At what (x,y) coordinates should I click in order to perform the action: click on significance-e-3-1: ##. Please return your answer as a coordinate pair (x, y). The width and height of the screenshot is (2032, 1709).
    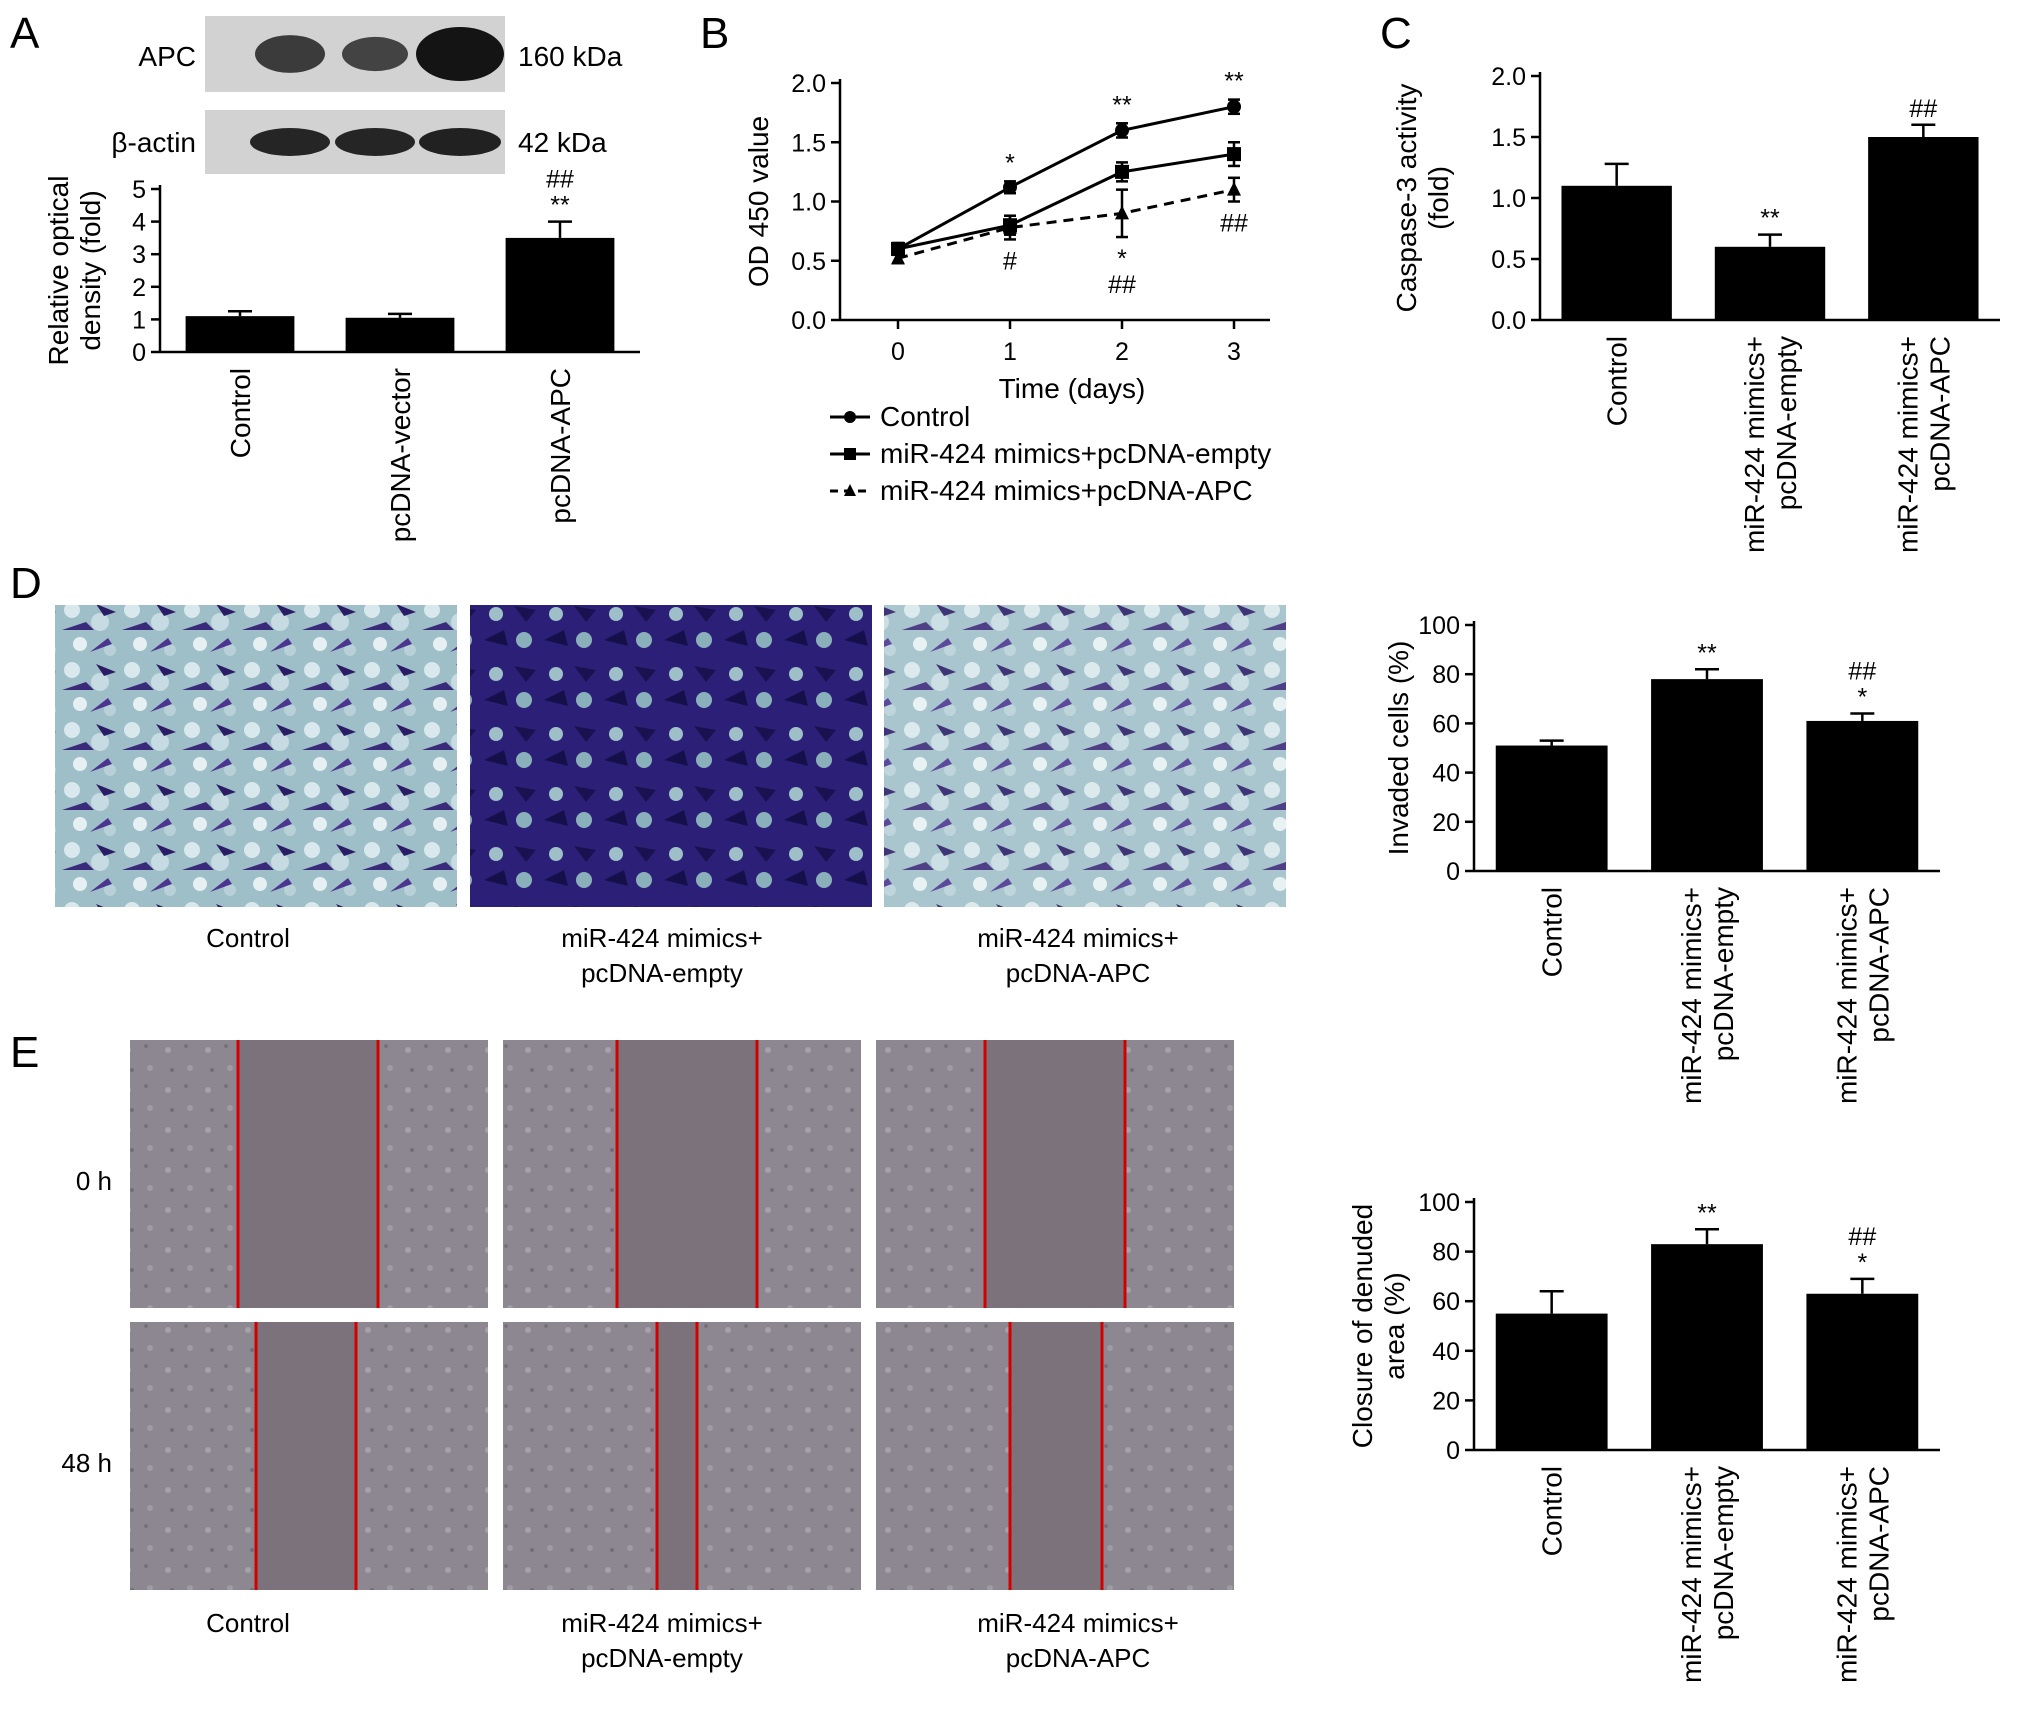
    Looking at the image, I should click on (1862, 1237).